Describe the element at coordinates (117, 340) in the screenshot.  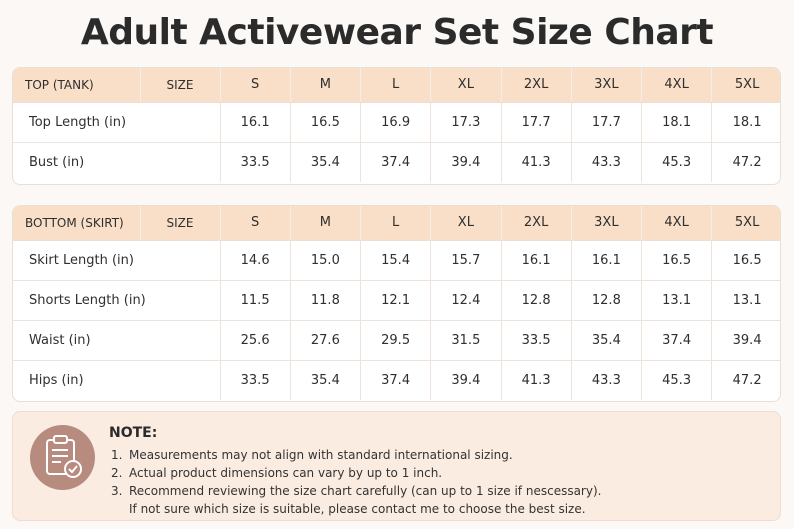
I see `row-label: Waist (in)` at that location.